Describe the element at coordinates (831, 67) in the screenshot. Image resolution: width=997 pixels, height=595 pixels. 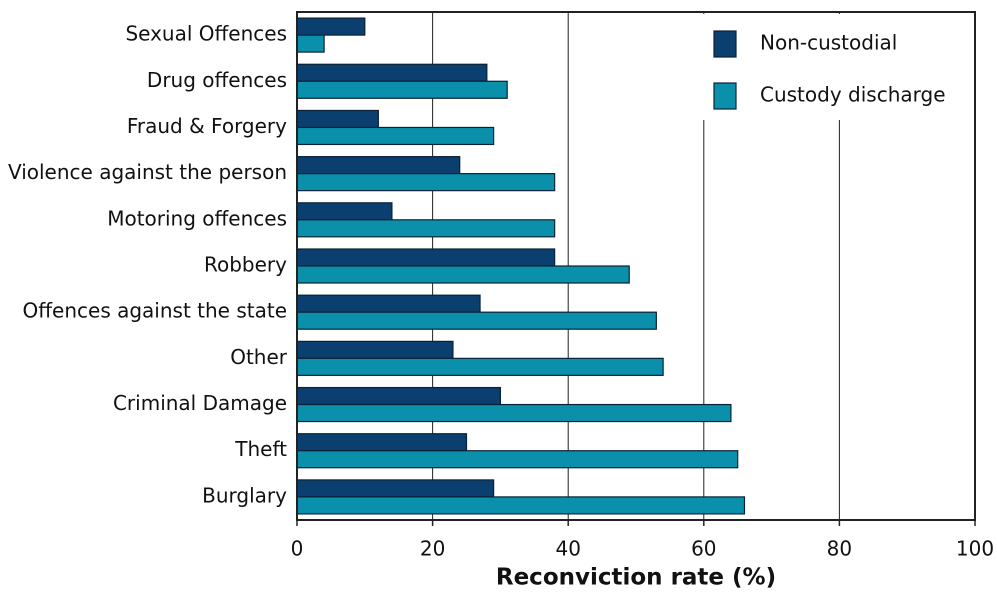
I see `legend-box` at that location.